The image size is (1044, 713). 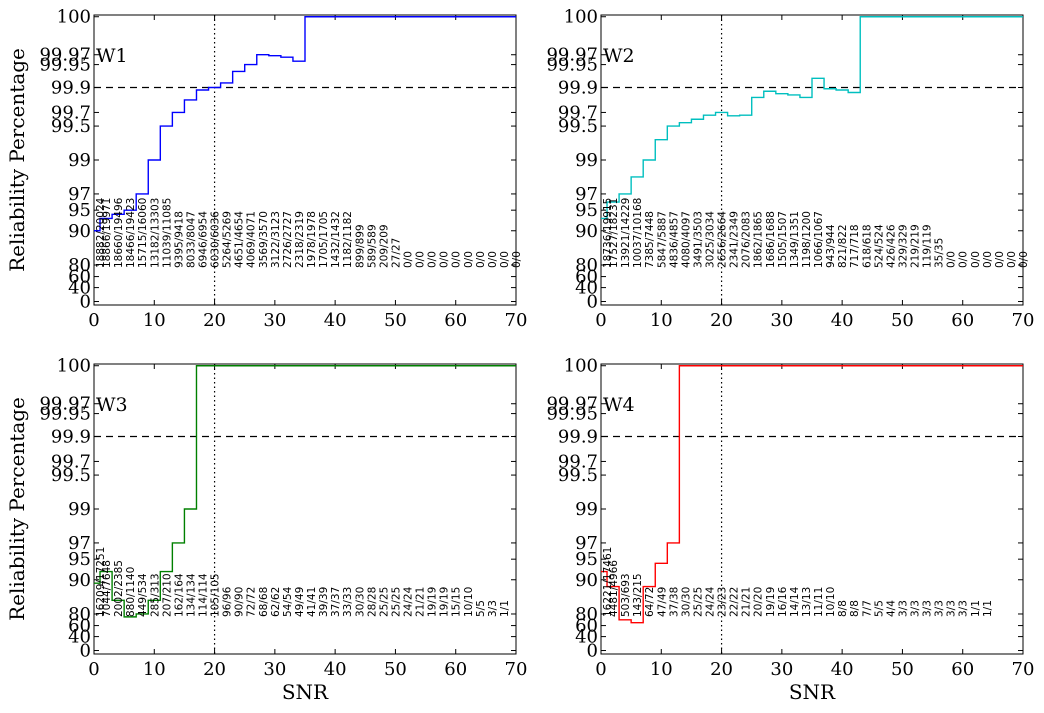 I want to click on count-label: 20/20, so click(x=759, y=602).